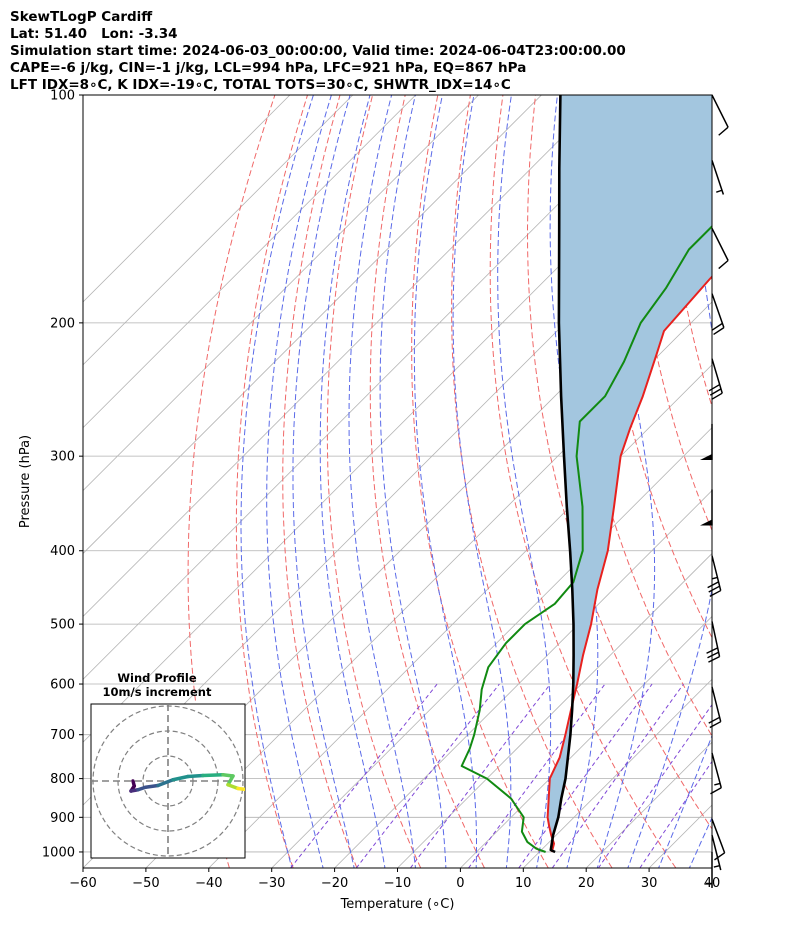 This screenshot has height=937, width=794. What do you see at coordinates (62, 551) in the screenshot?
I see `y-tick-label: 400` at bounding box center [62, 551].